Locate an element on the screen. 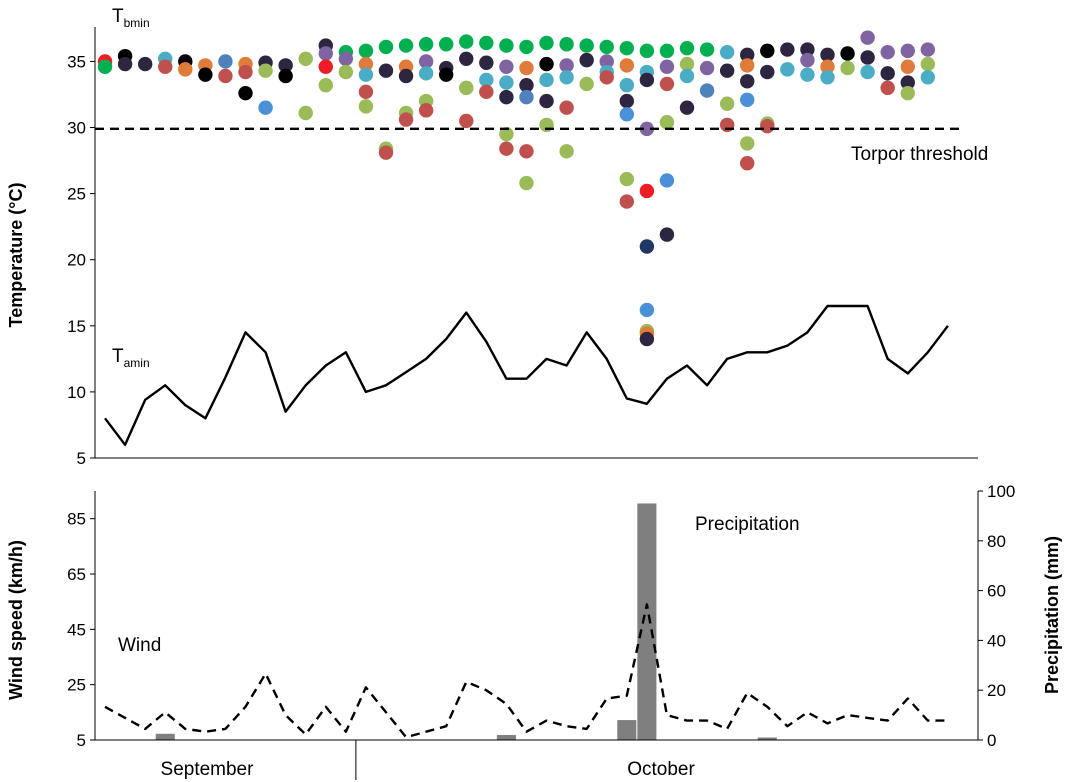 The height and width of the screenshot is (782, 1079). tbmin-label-sub: bmin is located at coordinates (137, 23).